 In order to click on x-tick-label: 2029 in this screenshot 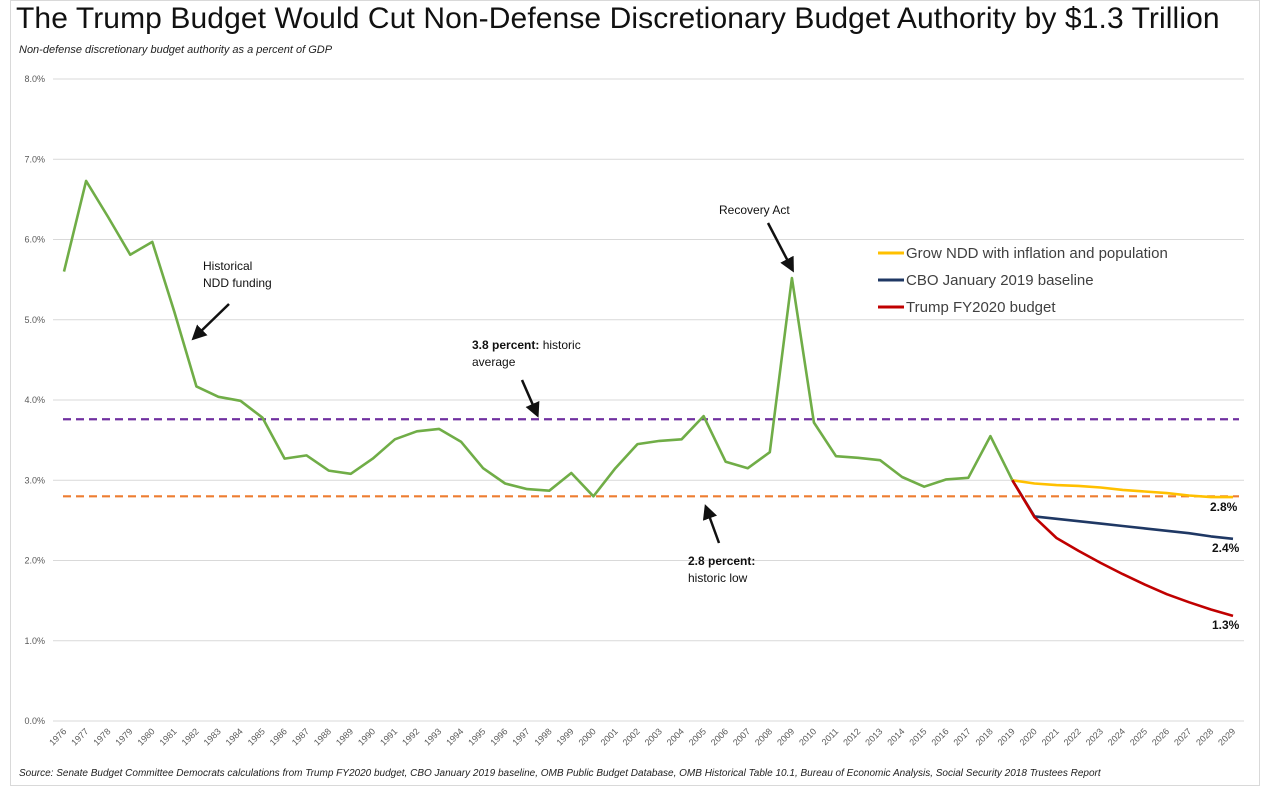, I will do `click(1226, 736)`.